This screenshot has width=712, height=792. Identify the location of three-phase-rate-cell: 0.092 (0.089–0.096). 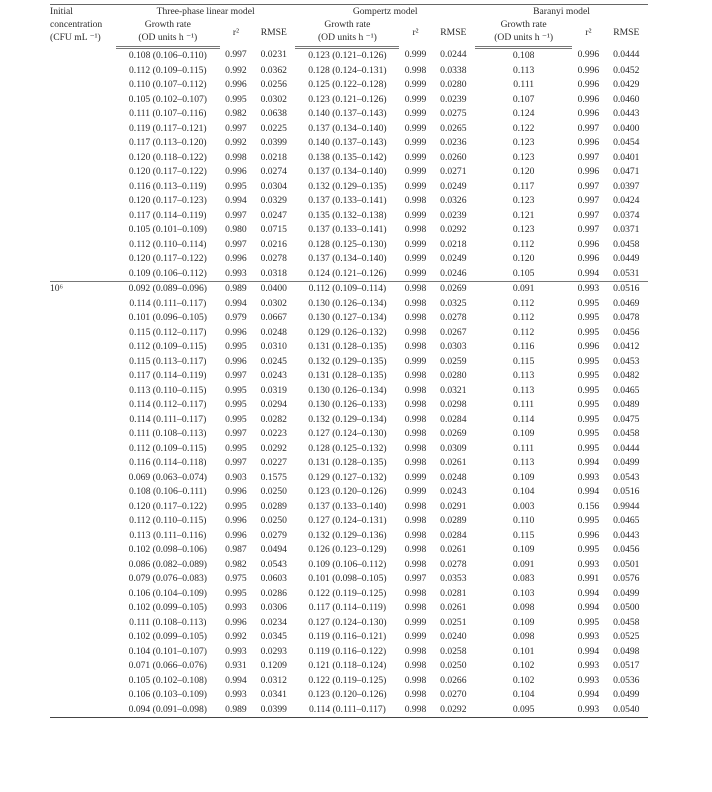
(167, 289).